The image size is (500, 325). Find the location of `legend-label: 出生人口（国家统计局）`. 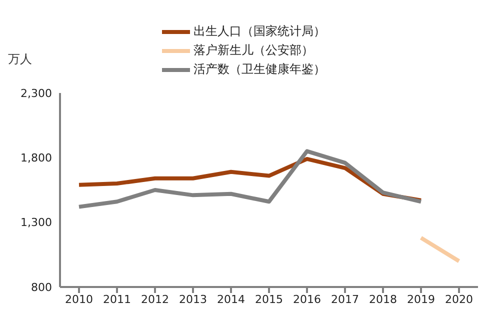

legend-label: 出生人口（国家统计局） is located at coordinates (260, 31).